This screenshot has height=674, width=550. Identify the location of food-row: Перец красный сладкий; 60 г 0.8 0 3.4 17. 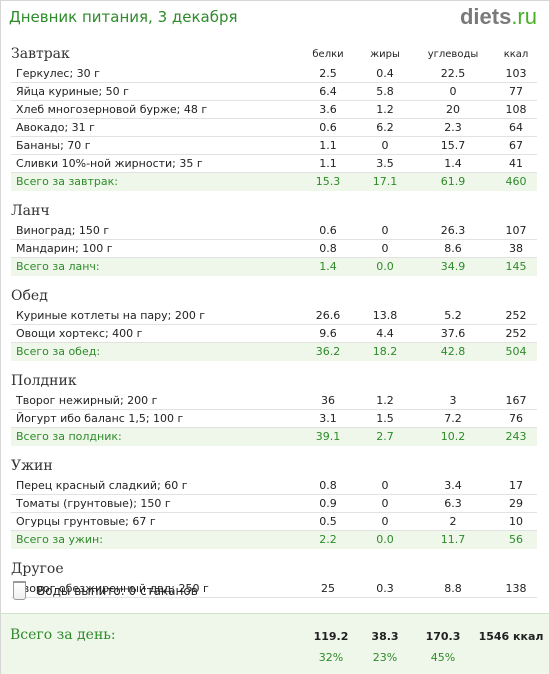
(274, 486).